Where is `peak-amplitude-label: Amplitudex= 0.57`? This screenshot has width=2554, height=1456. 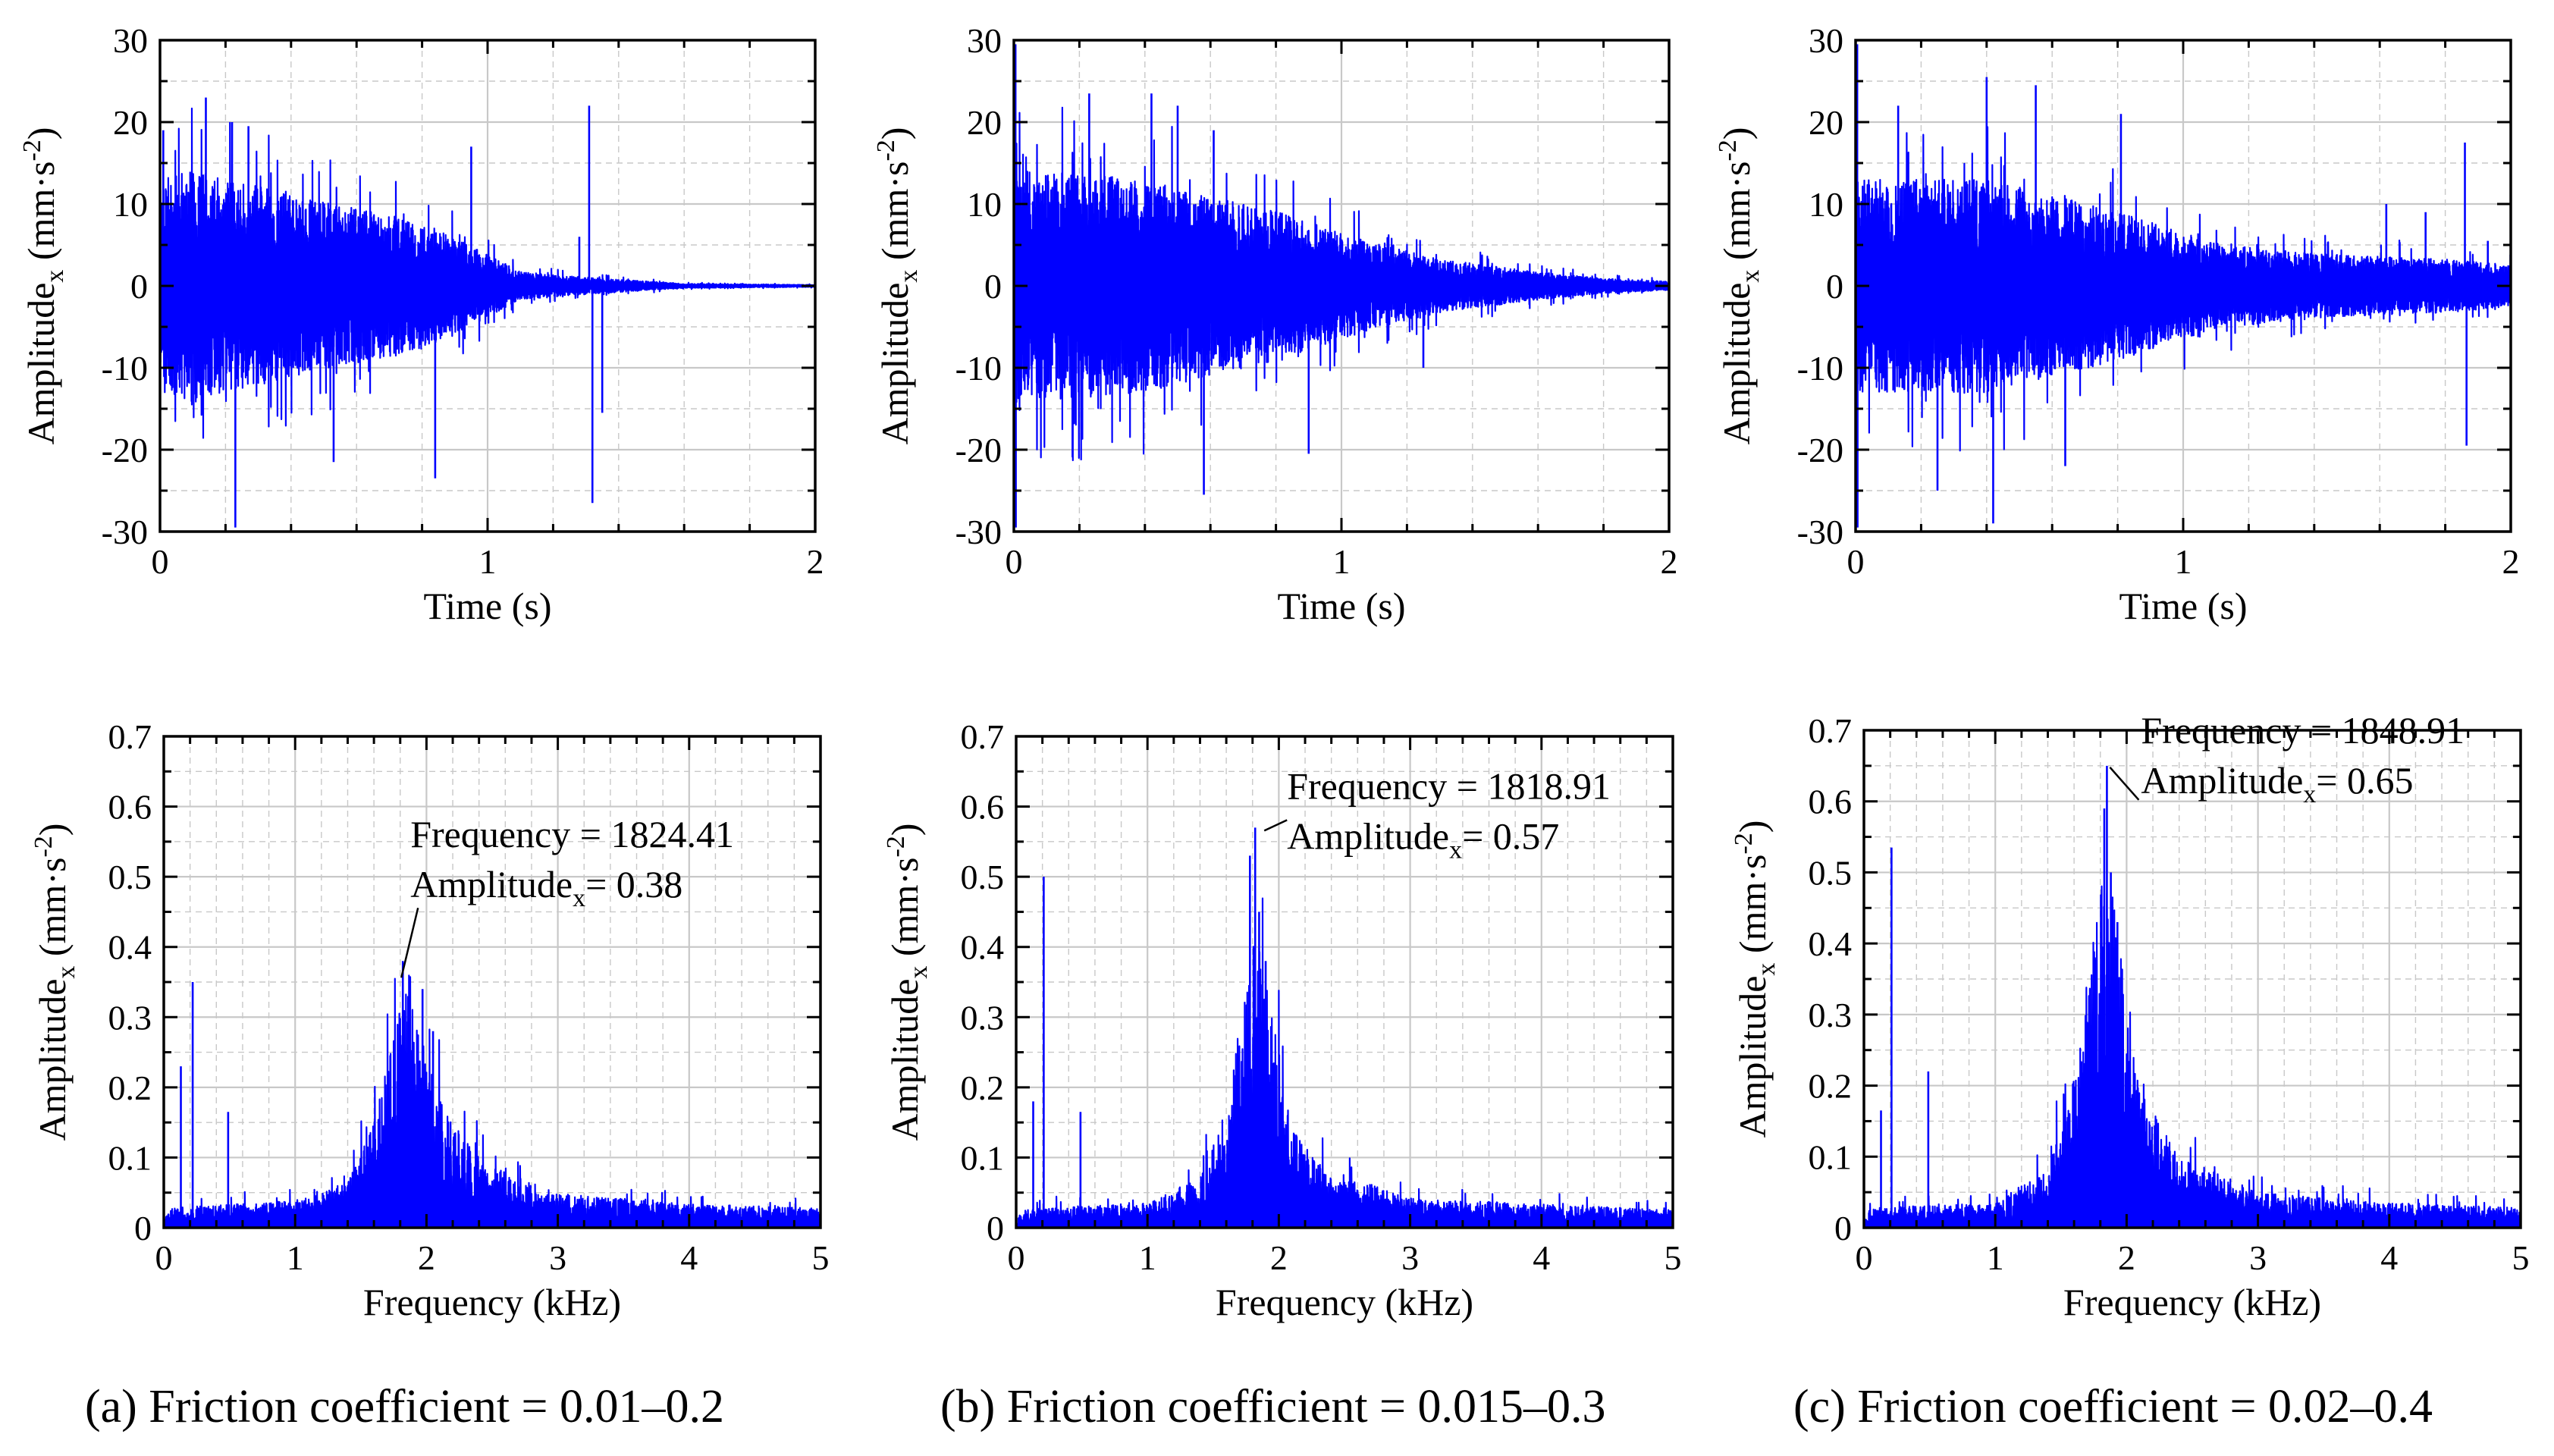
peak-amplitude-label: Amplitudex= 0.57 is located at coordinates (1423, 839).